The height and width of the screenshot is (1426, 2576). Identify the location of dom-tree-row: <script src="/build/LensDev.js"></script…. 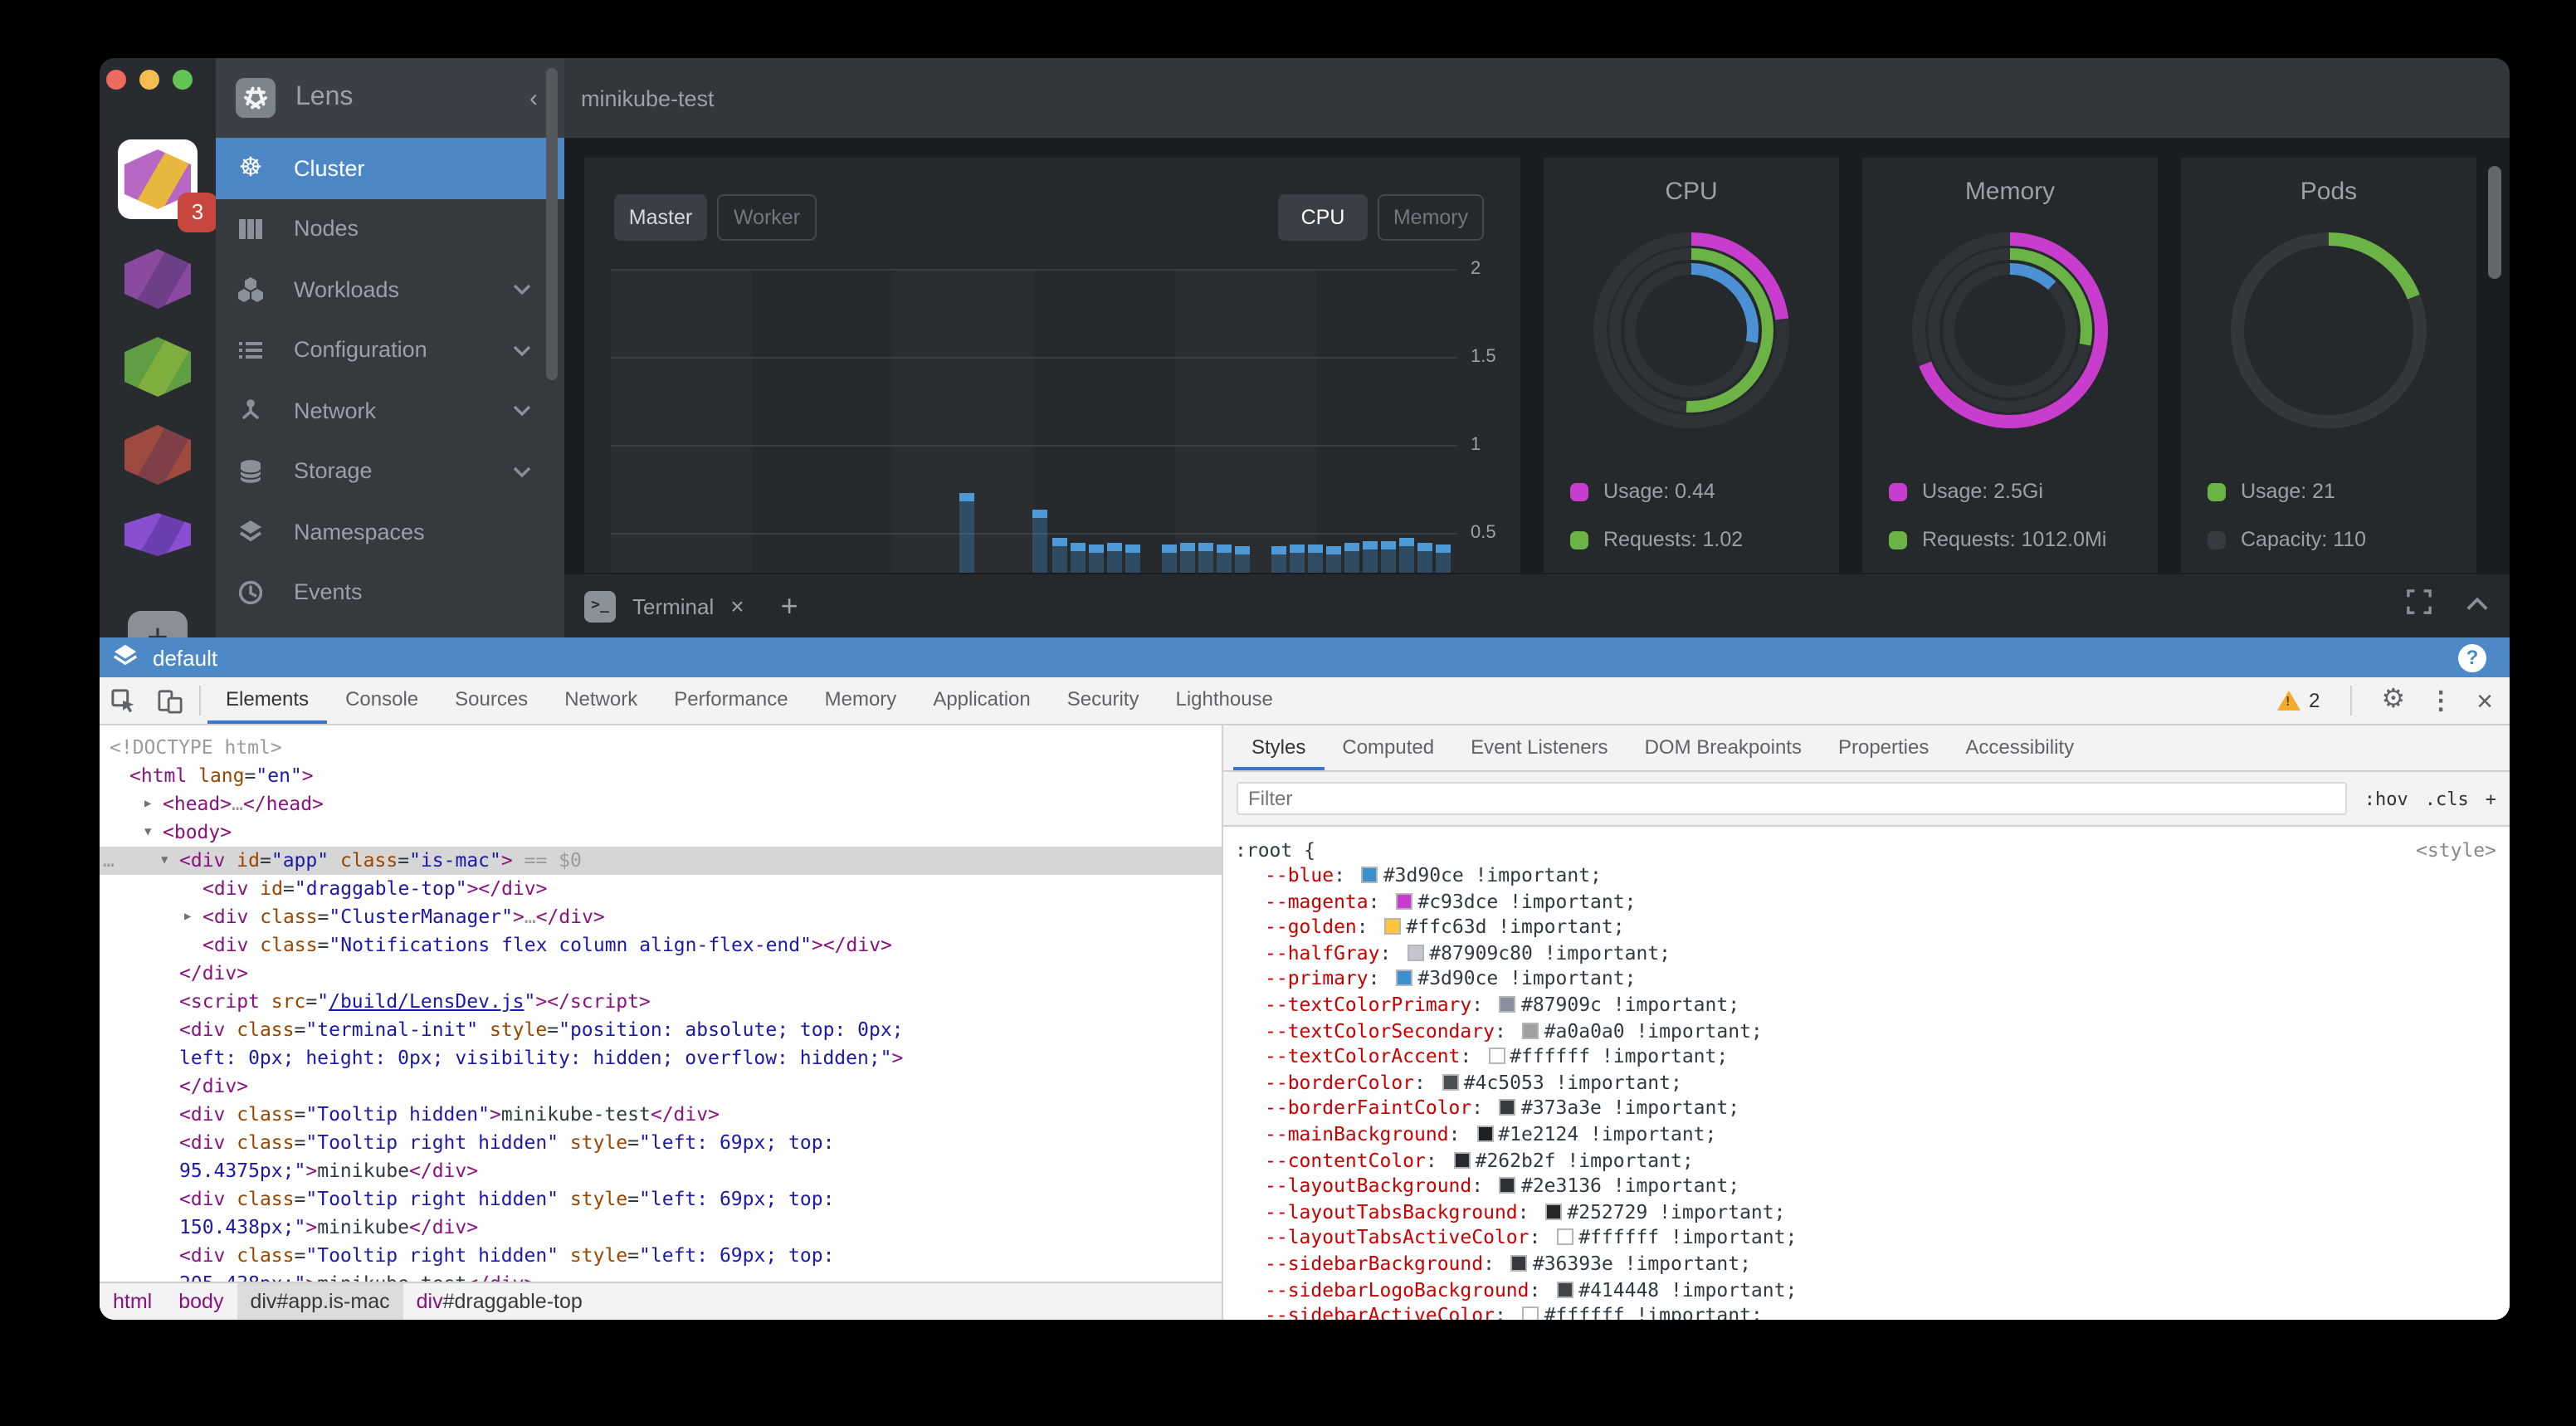
(415, 1001).